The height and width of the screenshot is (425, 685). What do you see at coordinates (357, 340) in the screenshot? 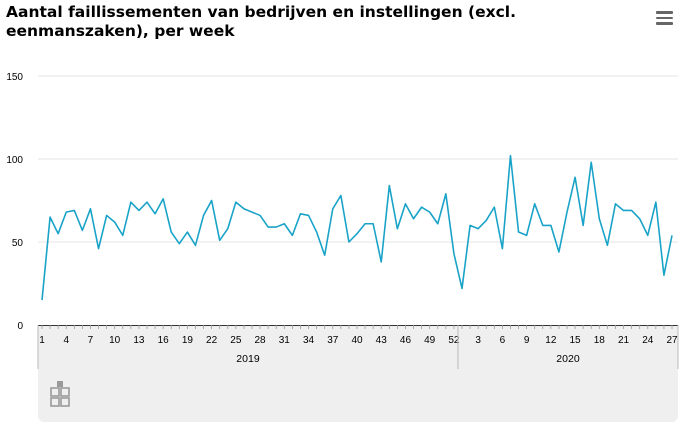
I see `x-tick-label: 40` at bounding box center [357, 340].